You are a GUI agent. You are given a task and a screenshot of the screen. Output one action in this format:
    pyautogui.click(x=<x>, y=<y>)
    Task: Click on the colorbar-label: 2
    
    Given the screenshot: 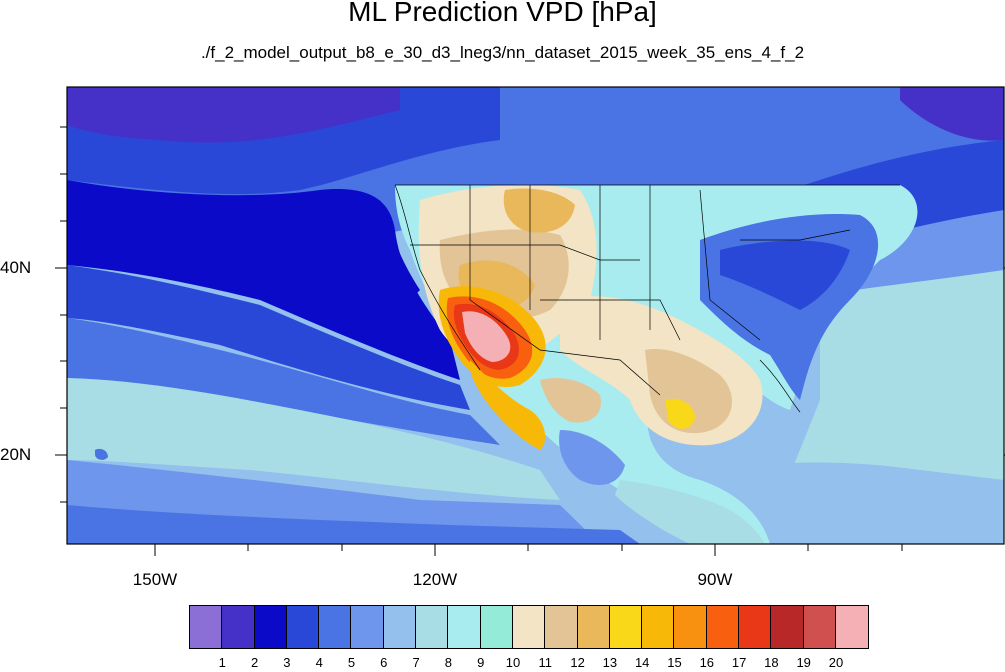 What is the action you would take?
    pyautogui.click(x=254, y=662)
    